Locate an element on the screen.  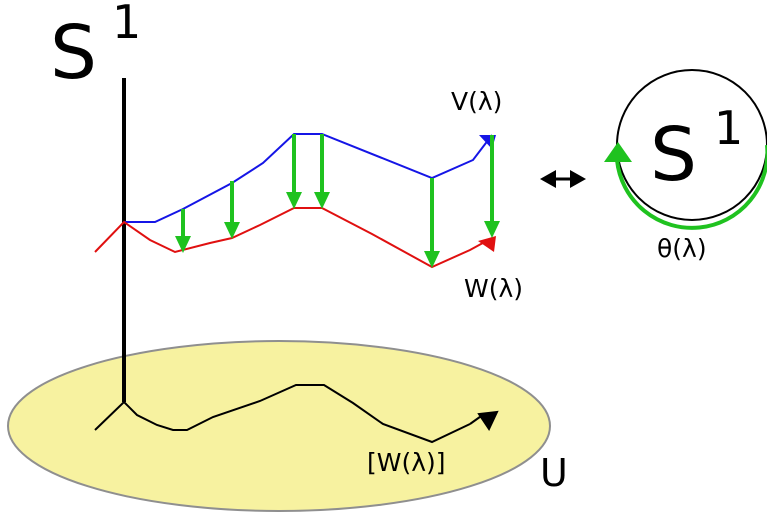
lower-curve-end-marker is located at coordinates (487, 244).